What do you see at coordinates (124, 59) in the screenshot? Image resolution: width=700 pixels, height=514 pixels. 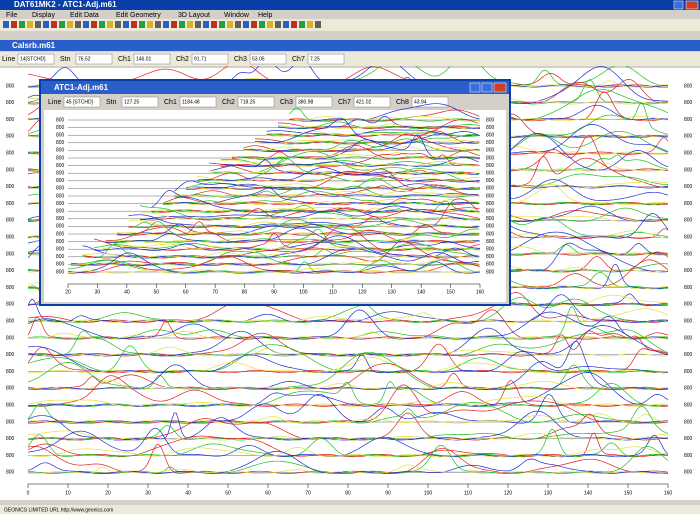 I see `field-label: Ch1` at bounding box center [124, 59].